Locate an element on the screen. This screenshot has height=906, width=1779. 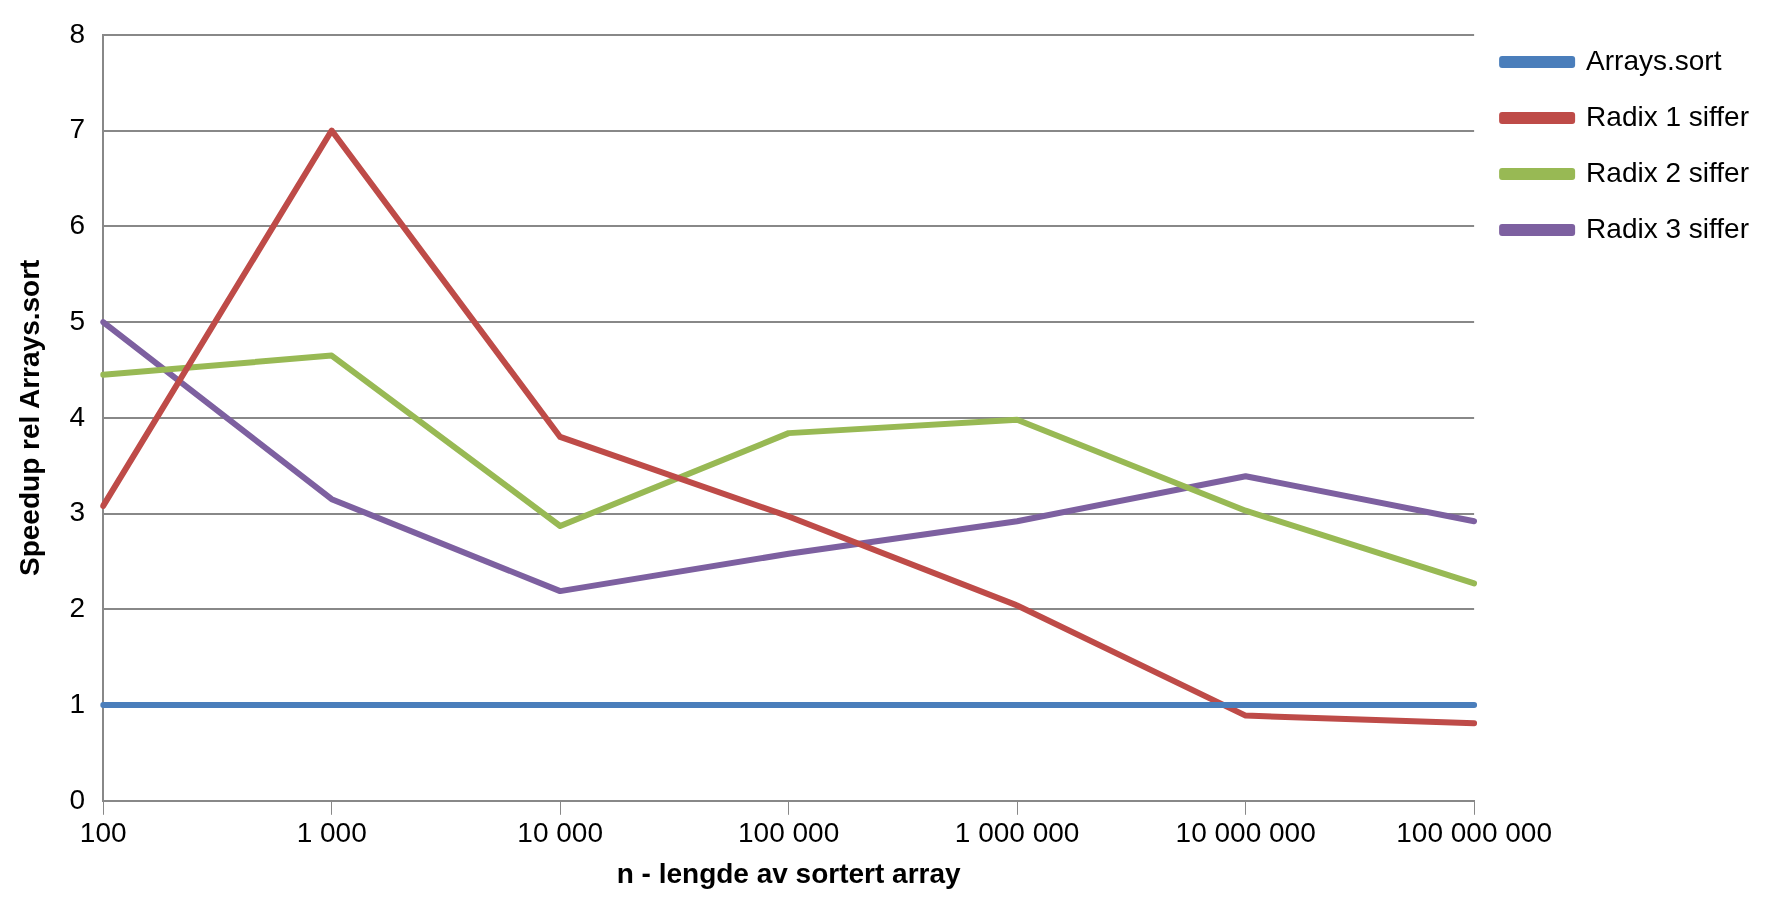
x-tick-label: 100 is located at coordinates (103, 833).